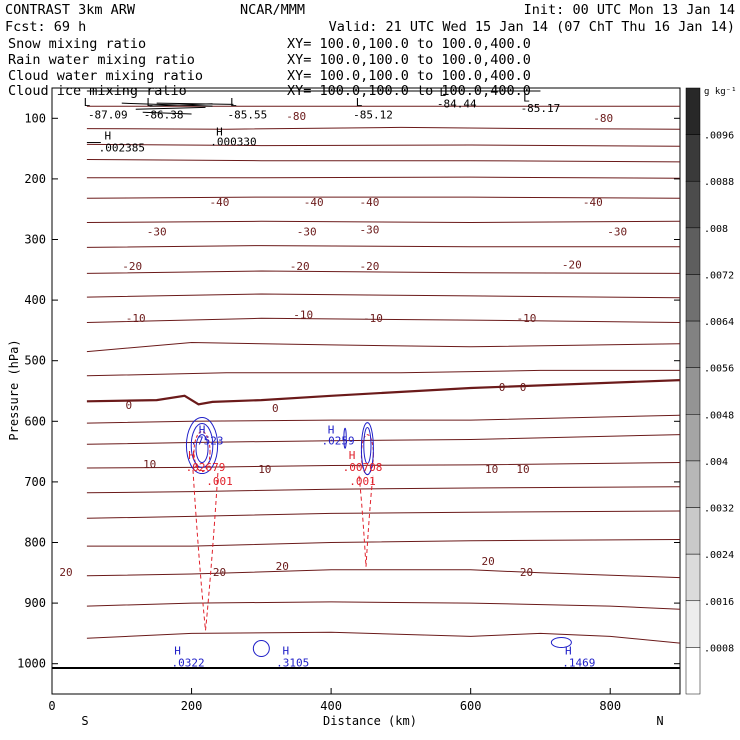  I want to click on colorbar-label: .0096, so click(719, 136).